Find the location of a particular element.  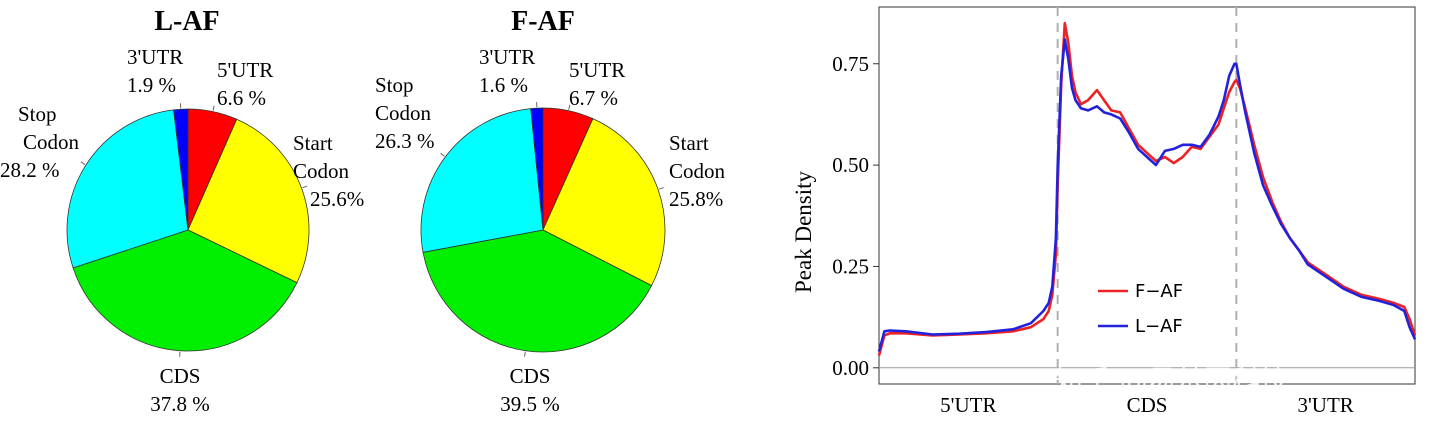

pie-label-five_utr: 5'UTR 6.7 % is located at coordinates (597, 84).